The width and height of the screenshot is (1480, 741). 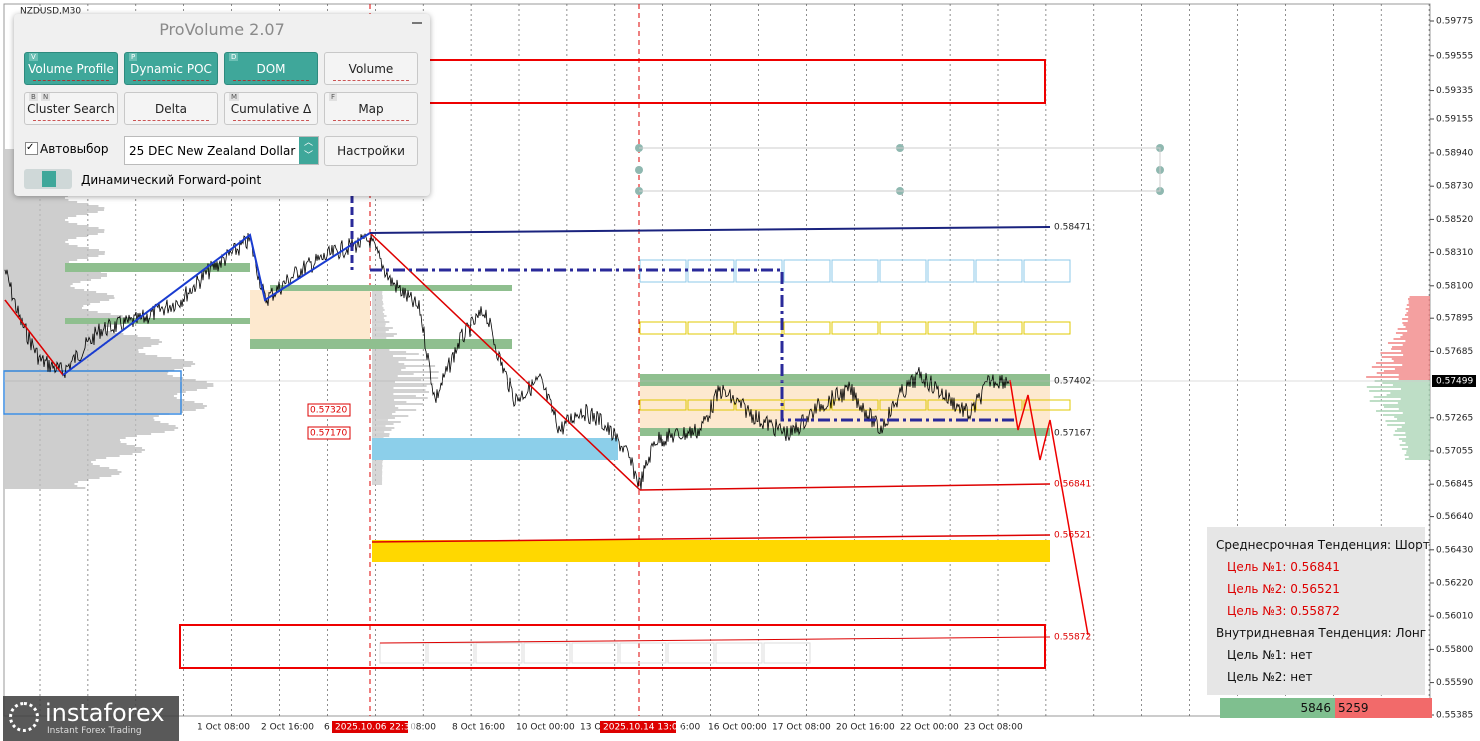 I want to click on price-label: 0.59155, so click(x=1454, y=120).